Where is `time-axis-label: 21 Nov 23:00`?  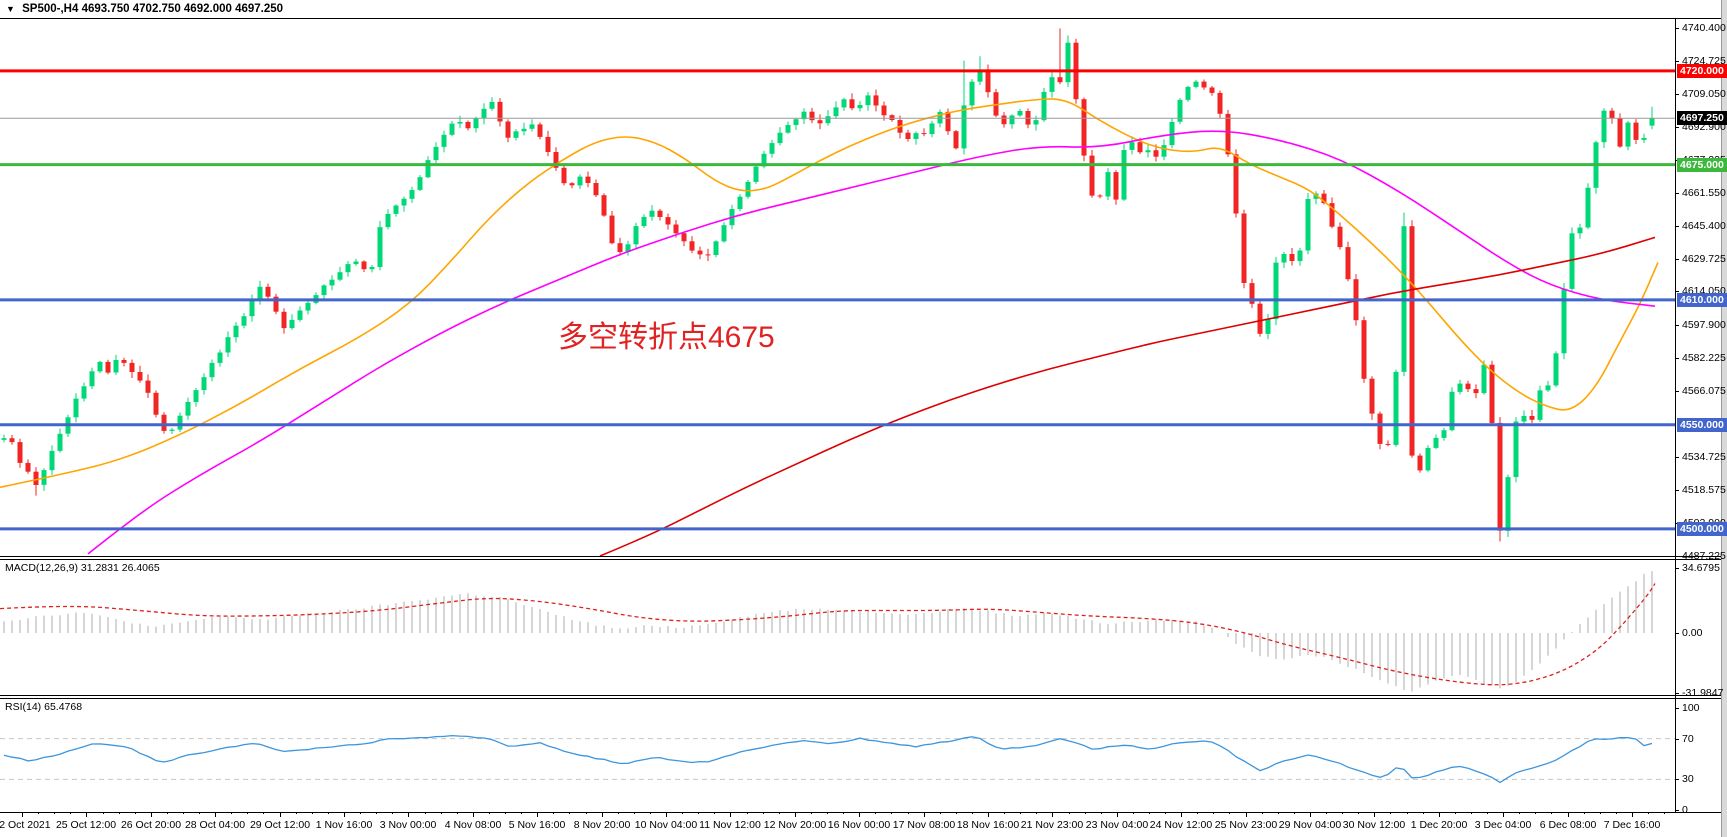
time-axis-label: 21 Nov 23:00 is located at coordinates (1052, 825).